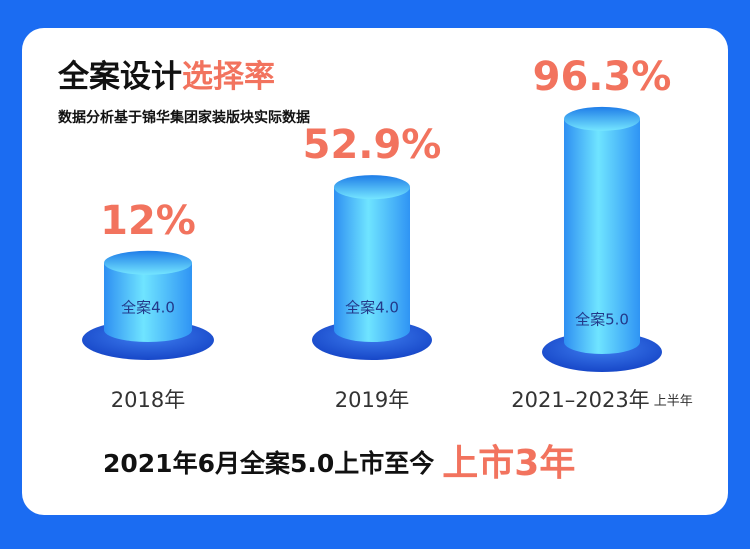 This screenshot has width=750, height=549. I want to click on value-label: 12%, so click(148, 221).